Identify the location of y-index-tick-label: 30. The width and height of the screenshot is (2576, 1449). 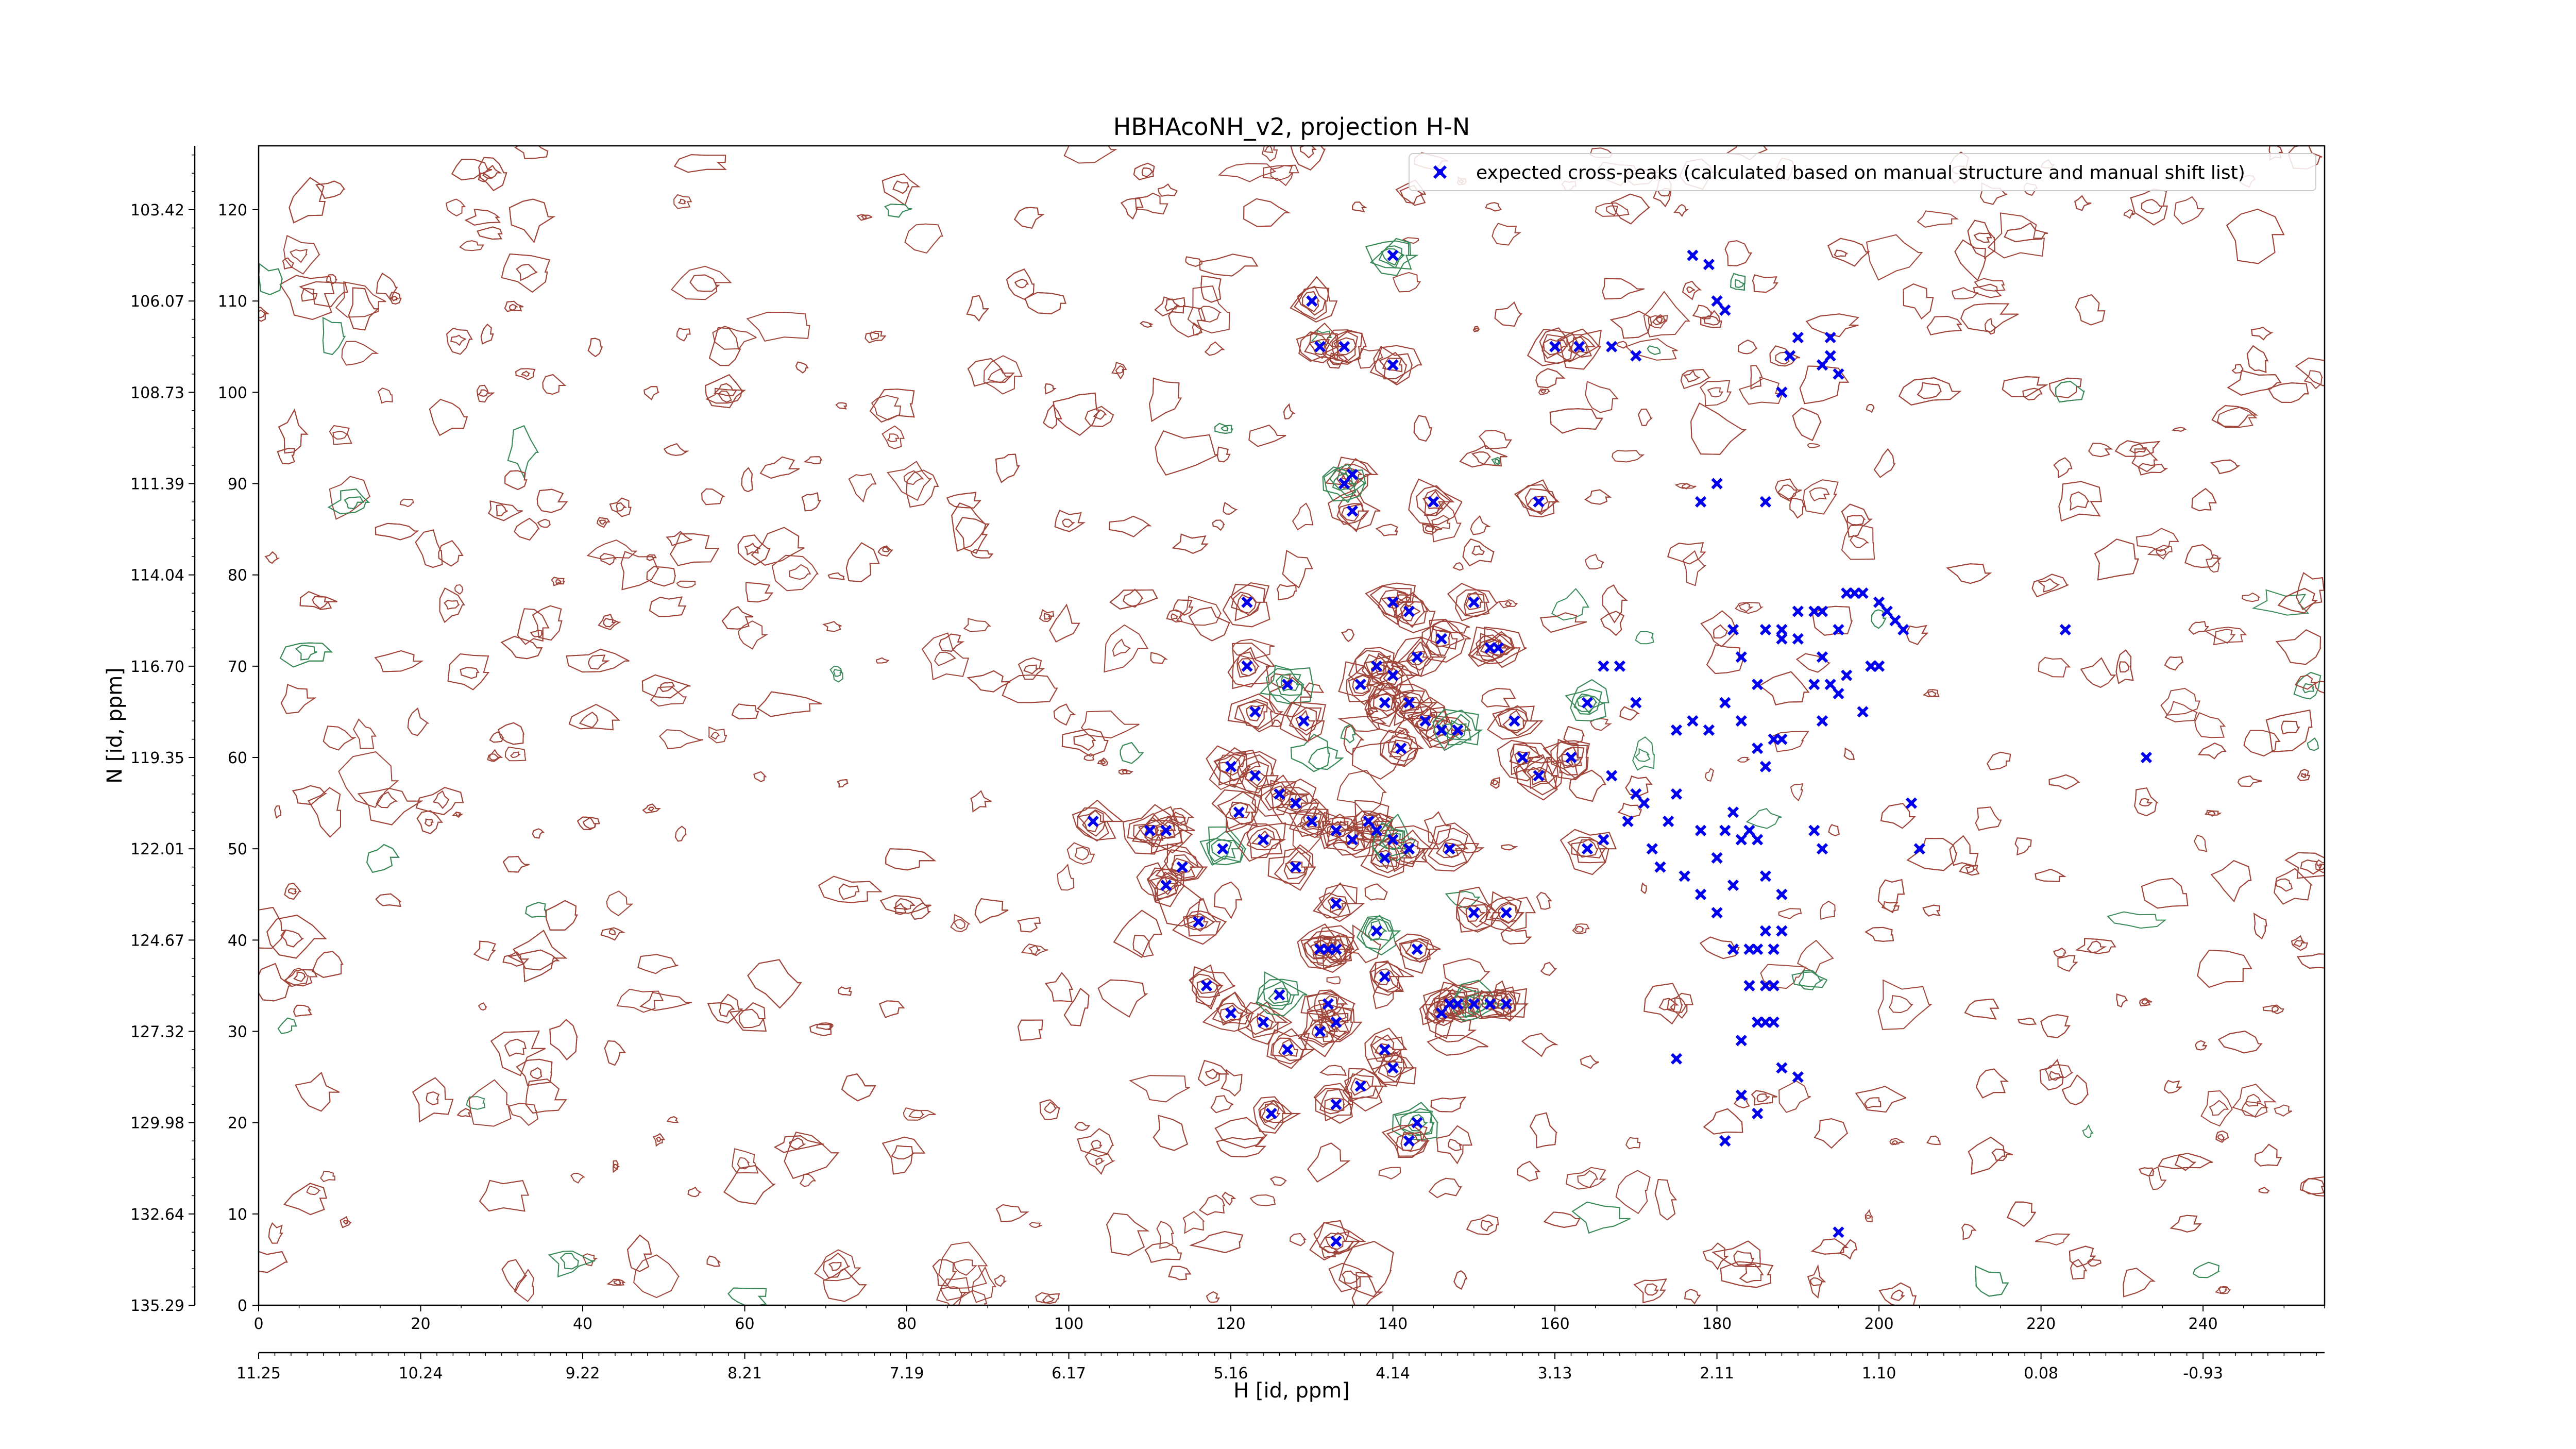
(237, 1032).